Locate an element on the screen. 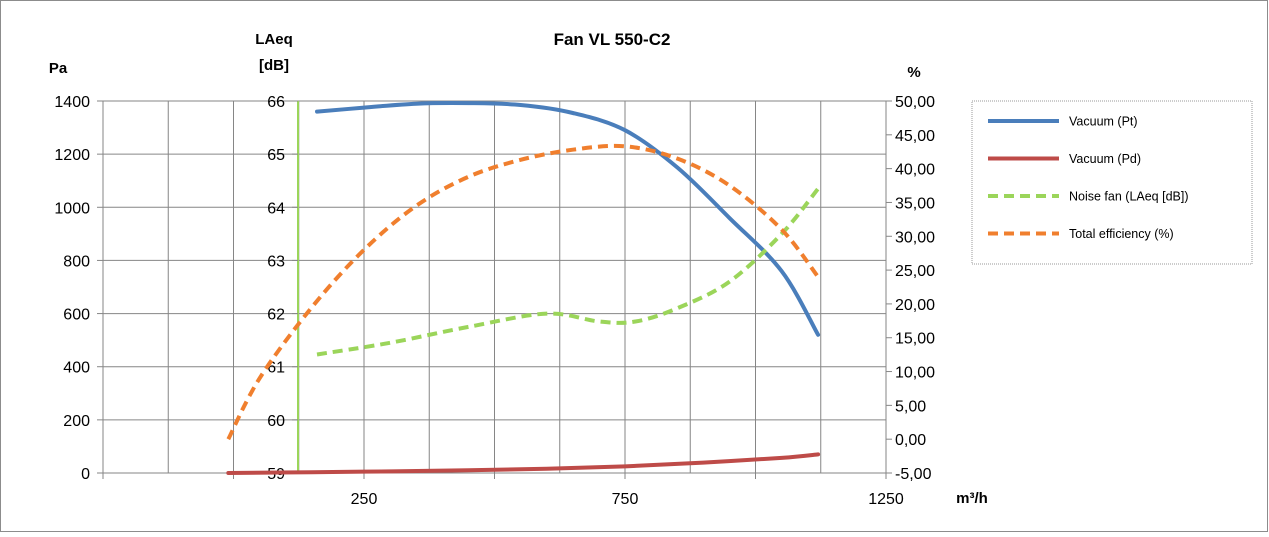  y-tick-label-pa: 0 is located at coordinates (85, 474).